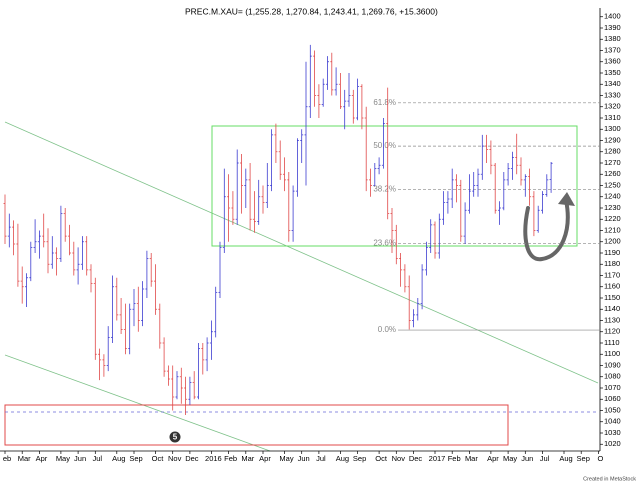 This screenshot has height=491, width=640. I want to click on arrow-head, so click(566, 199).